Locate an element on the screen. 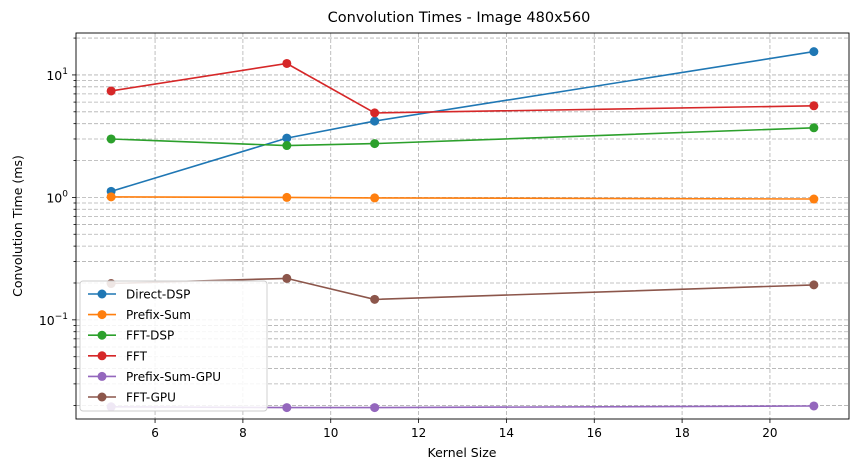 This screenshot has width=857, height=474. x-tick-label: 16 is located at coordinates (594, 433).